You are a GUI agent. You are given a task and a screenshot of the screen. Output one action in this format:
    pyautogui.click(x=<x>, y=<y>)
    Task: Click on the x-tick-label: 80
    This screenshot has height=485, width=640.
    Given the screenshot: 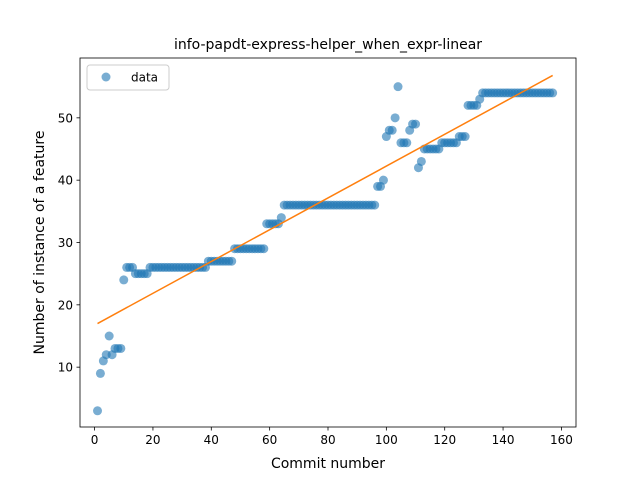 What is the action you would take?
    pyautogui.click(x=327, y=440)
    